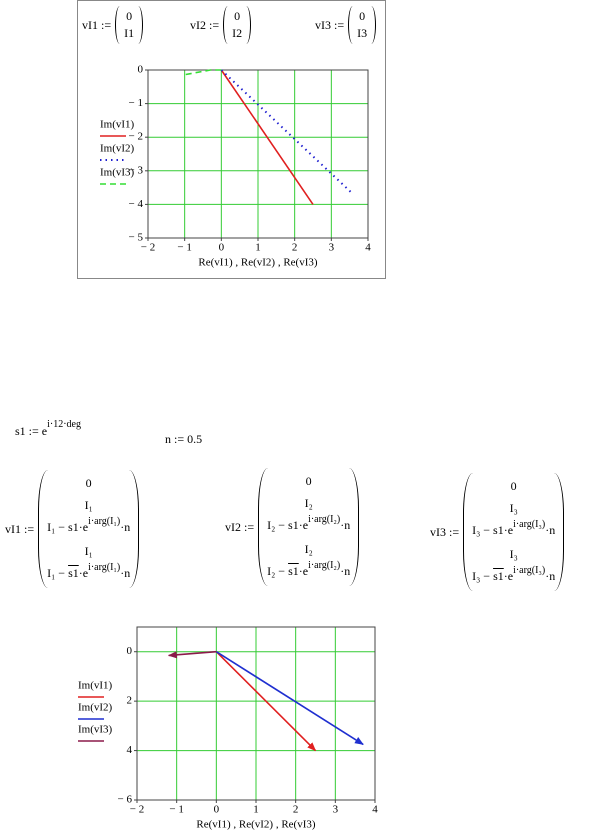 The width and height of the screenshot is (595, 837). Describe the element at coordinates (129, 33) in the screenshot. I see `matrix-cell: I1` at that location.